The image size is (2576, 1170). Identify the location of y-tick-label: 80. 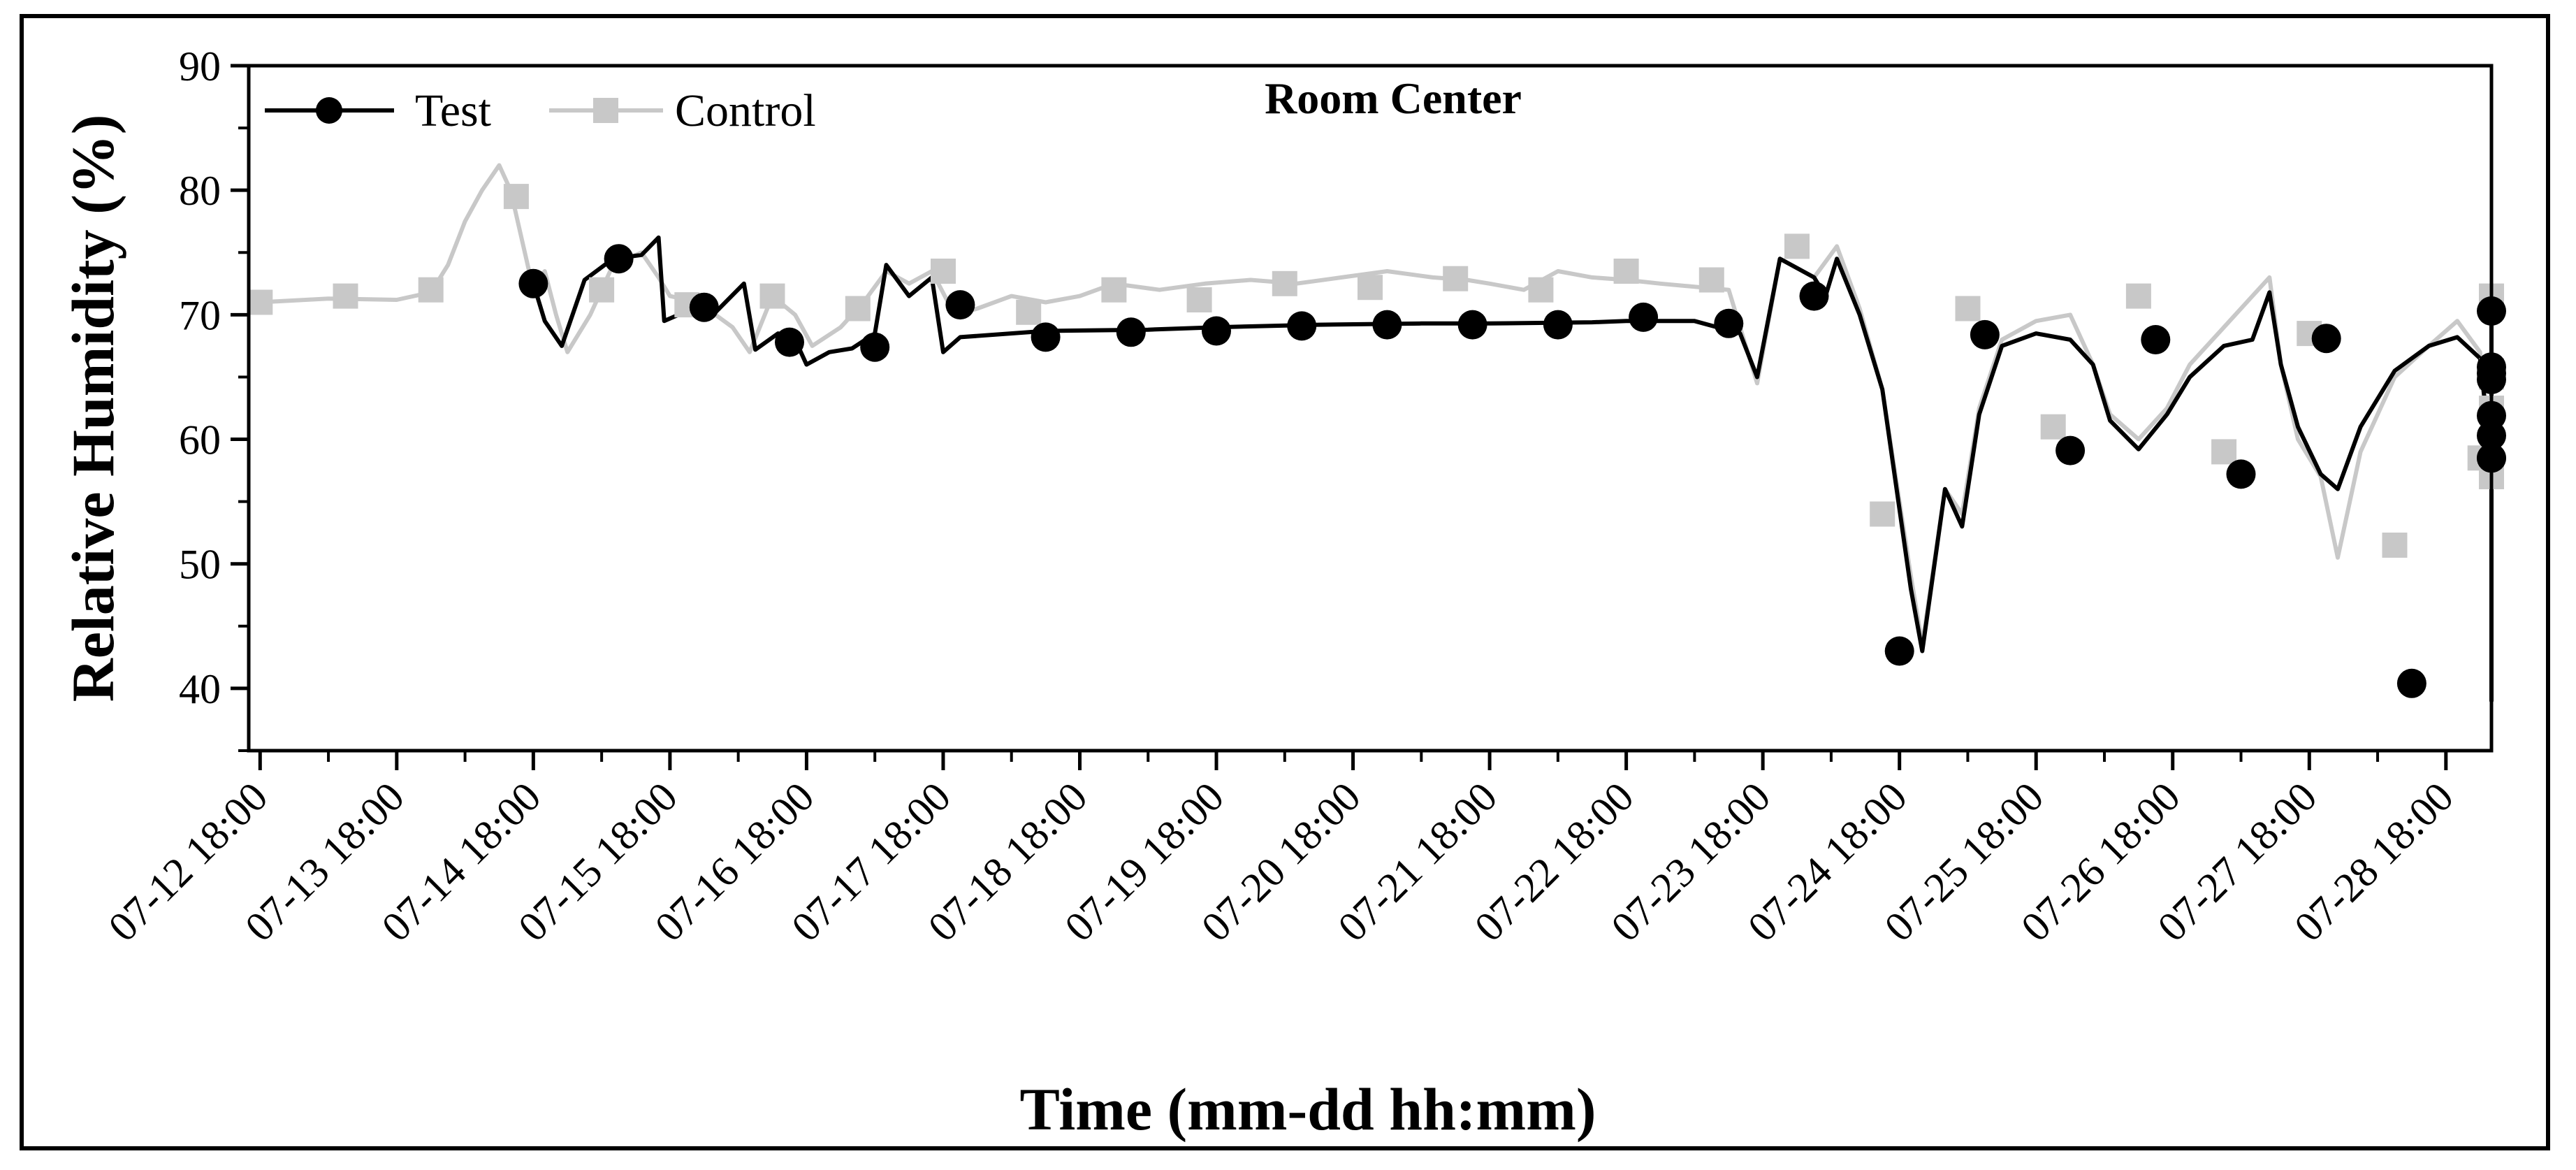
(200, 191).